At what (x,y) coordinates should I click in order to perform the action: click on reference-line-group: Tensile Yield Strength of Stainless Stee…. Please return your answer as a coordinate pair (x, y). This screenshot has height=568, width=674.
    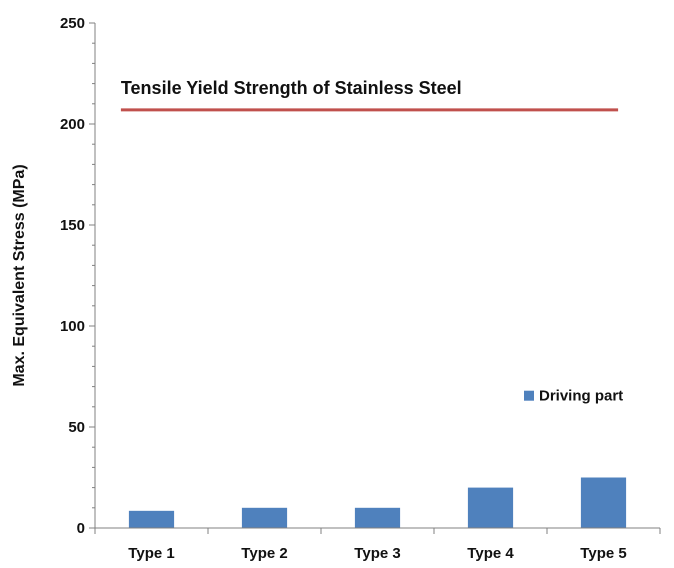
    Looking at the image, I should click on (369, 95).